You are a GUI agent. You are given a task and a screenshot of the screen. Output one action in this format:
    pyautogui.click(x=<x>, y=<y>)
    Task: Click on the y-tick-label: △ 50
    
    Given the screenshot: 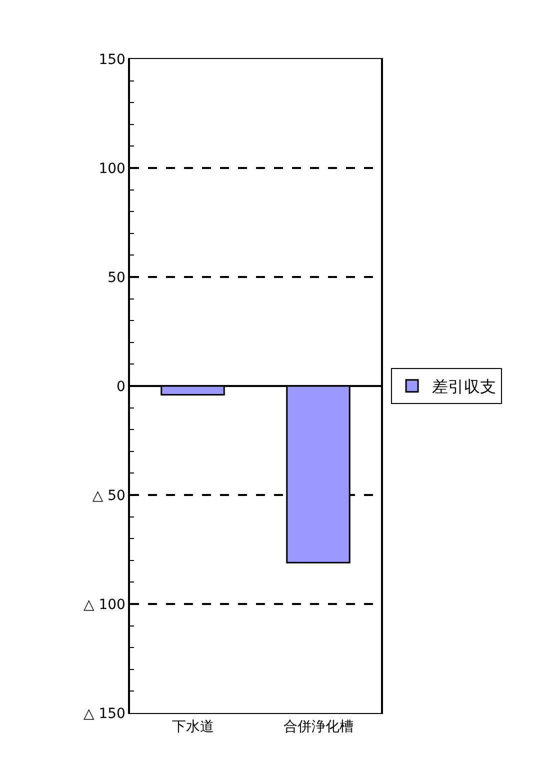 What is the action you would take?
    pyautogui.click(x=109, y=496)
    